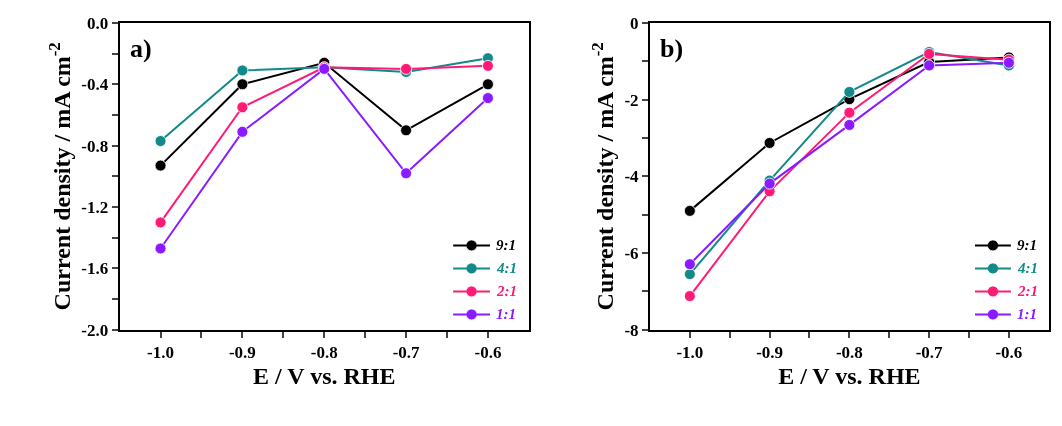  What do you see at coordinates (95, 330) in the screenshot?
I see `y-tick-label: -2.0` at bounding box center [95, 330].